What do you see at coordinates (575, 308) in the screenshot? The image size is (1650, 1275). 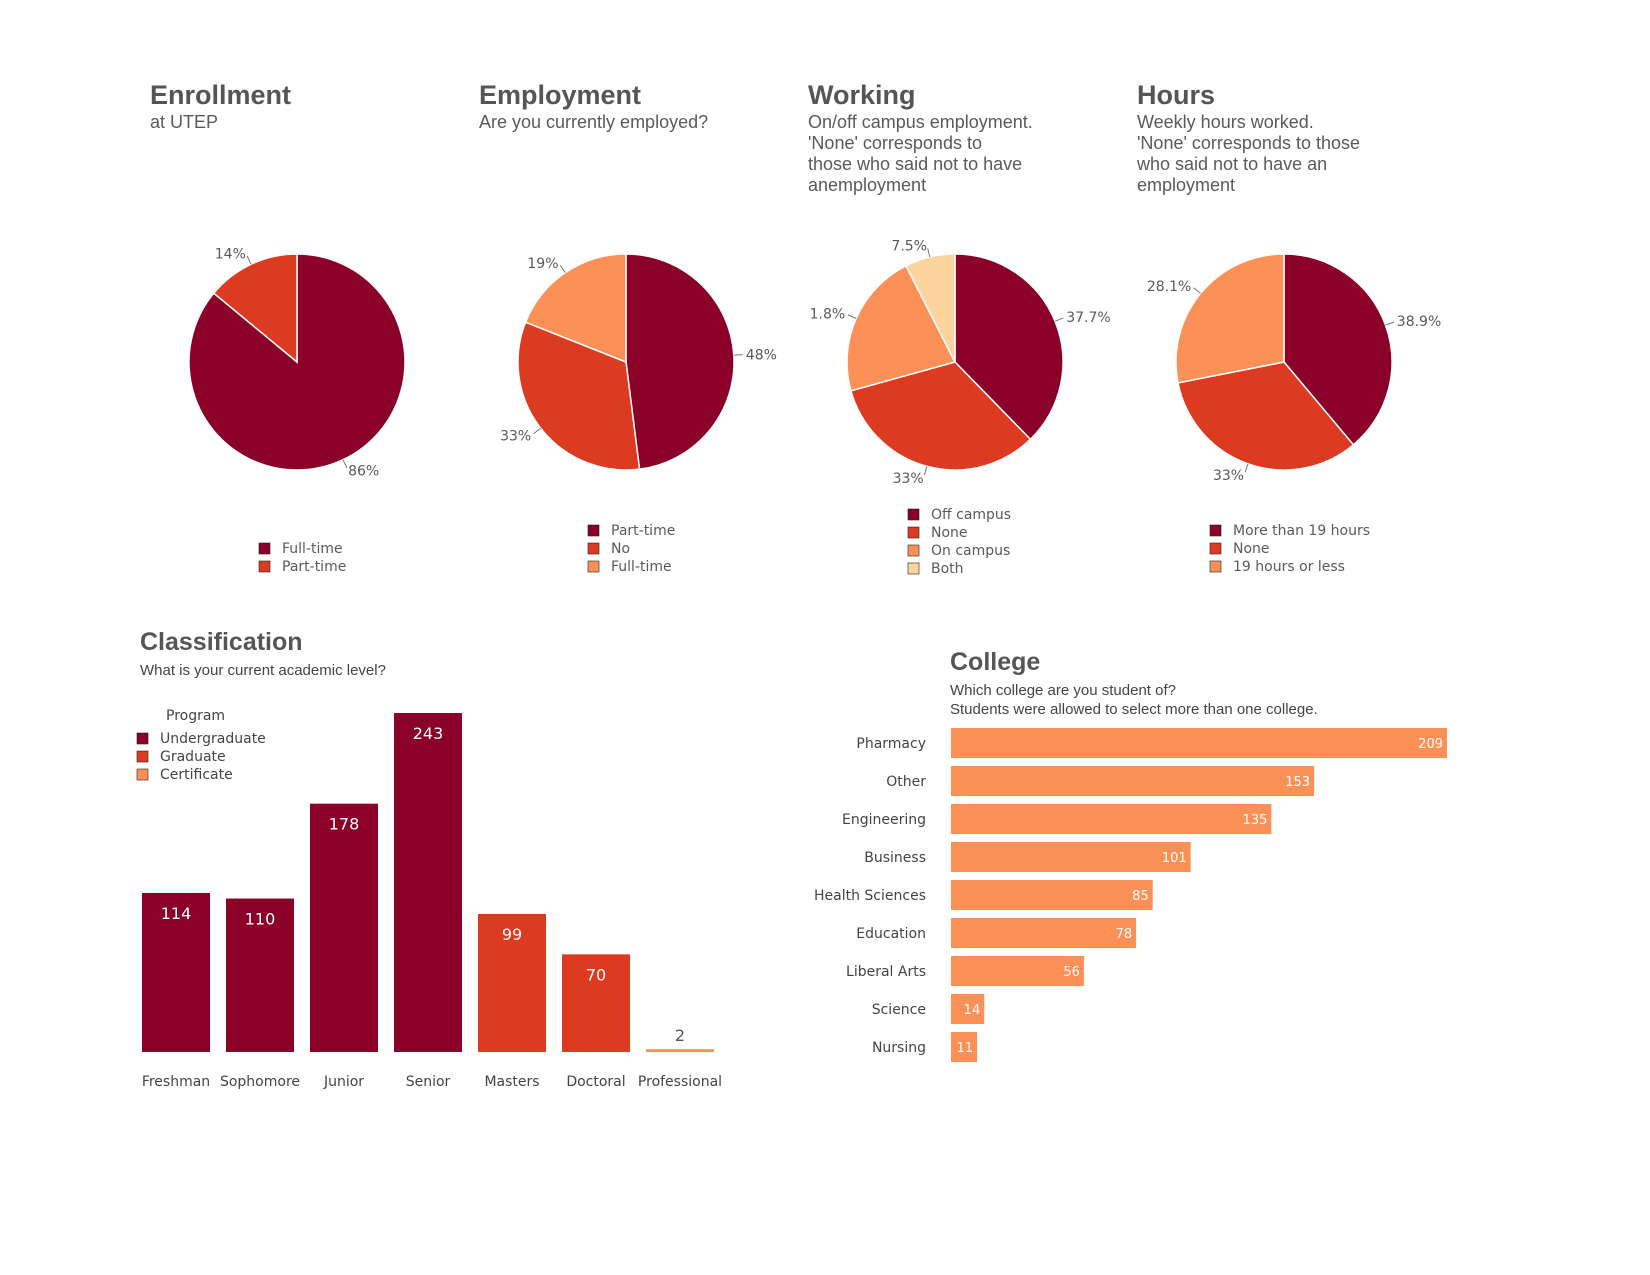 I see `employment-slice-full-time` at bounding box center [575, 308].